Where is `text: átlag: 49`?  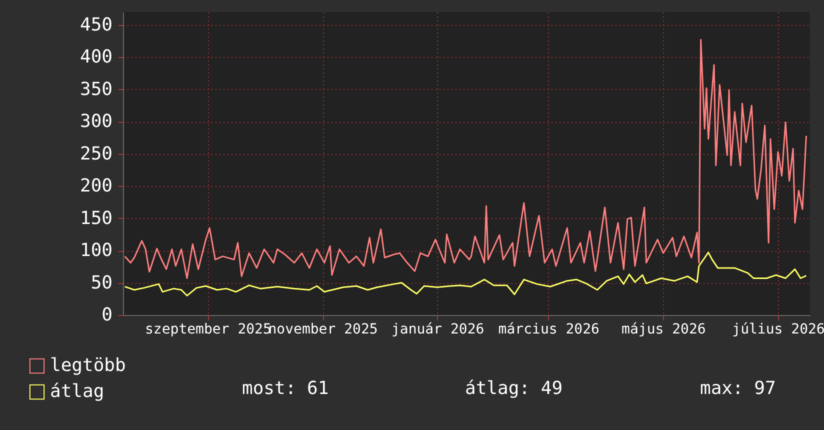
text: átlag: 49 is located at coordinates (514, 388).